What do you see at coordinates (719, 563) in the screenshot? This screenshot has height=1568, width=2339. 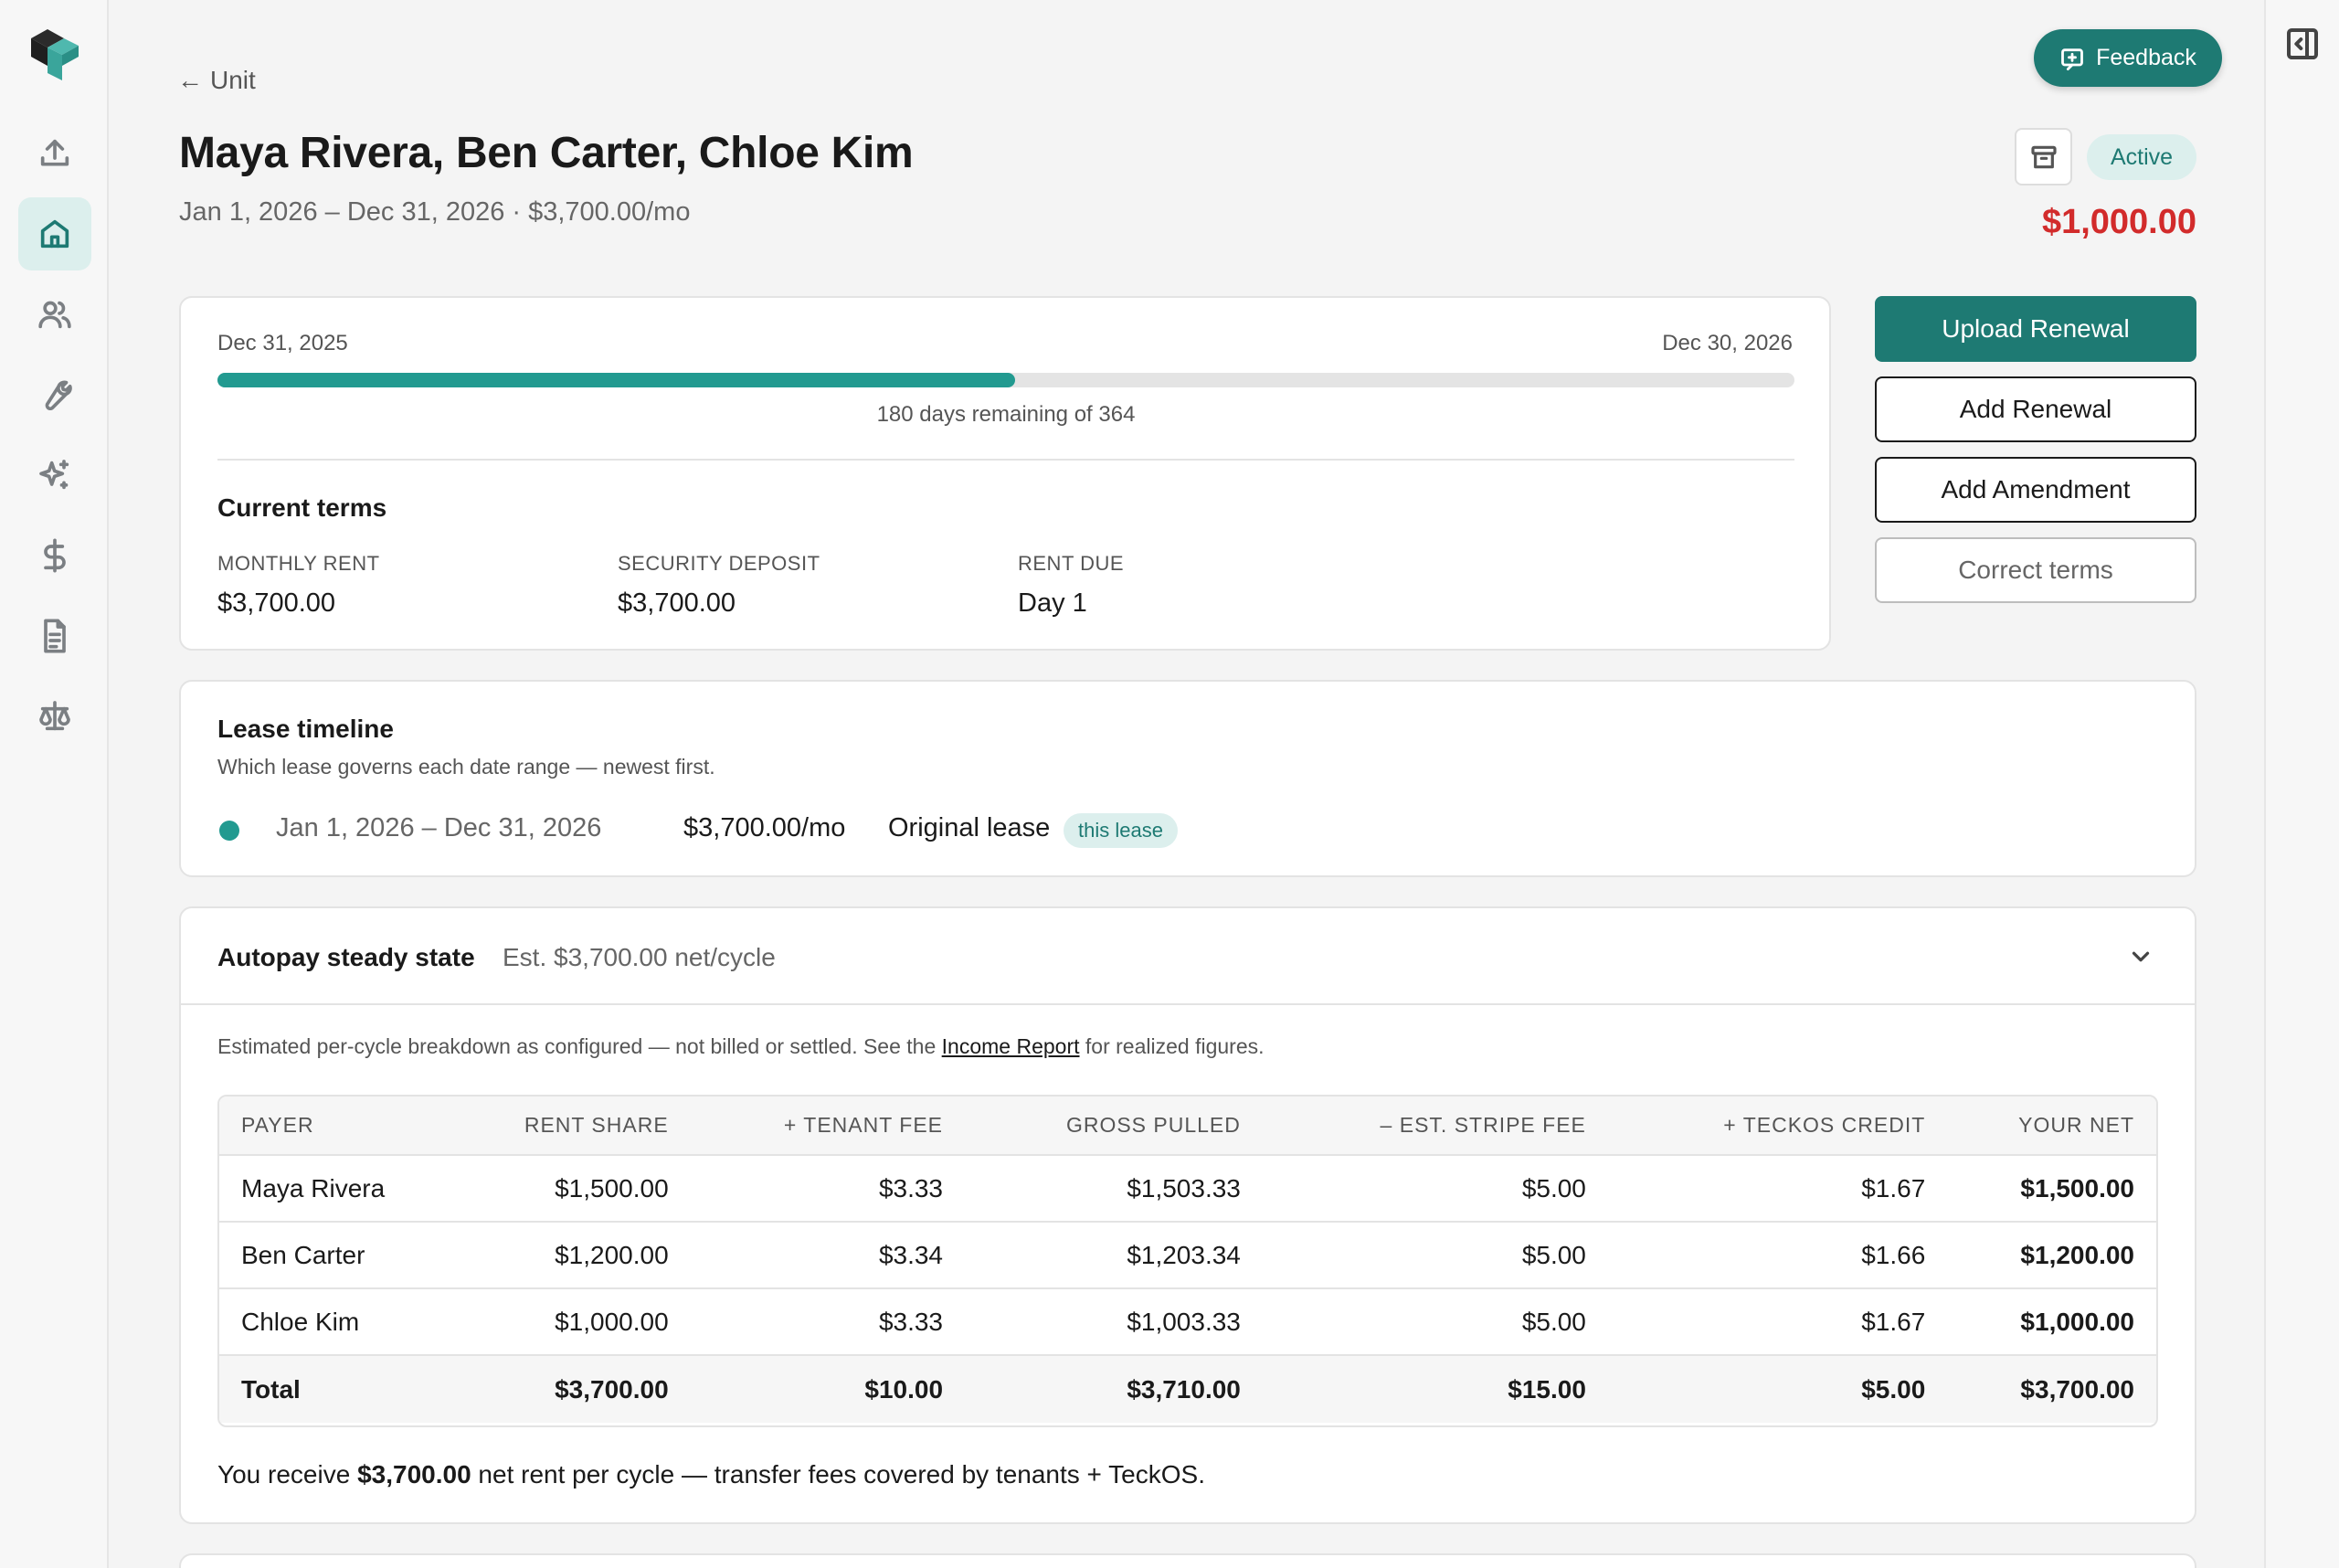 I see `term-label: SECURITY DEPOSIT` at bounding box center [719, 563].